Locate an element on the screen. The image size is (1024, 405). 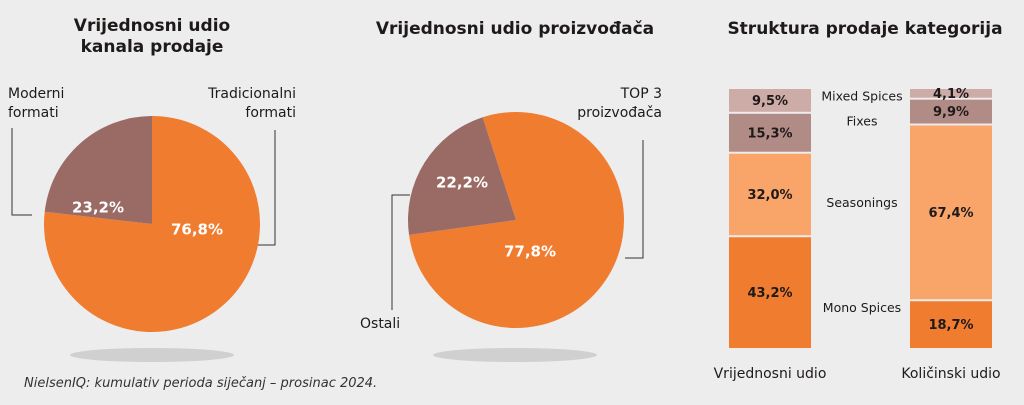
legend-label: Mixed Spices is located at coordinates (861, 95).